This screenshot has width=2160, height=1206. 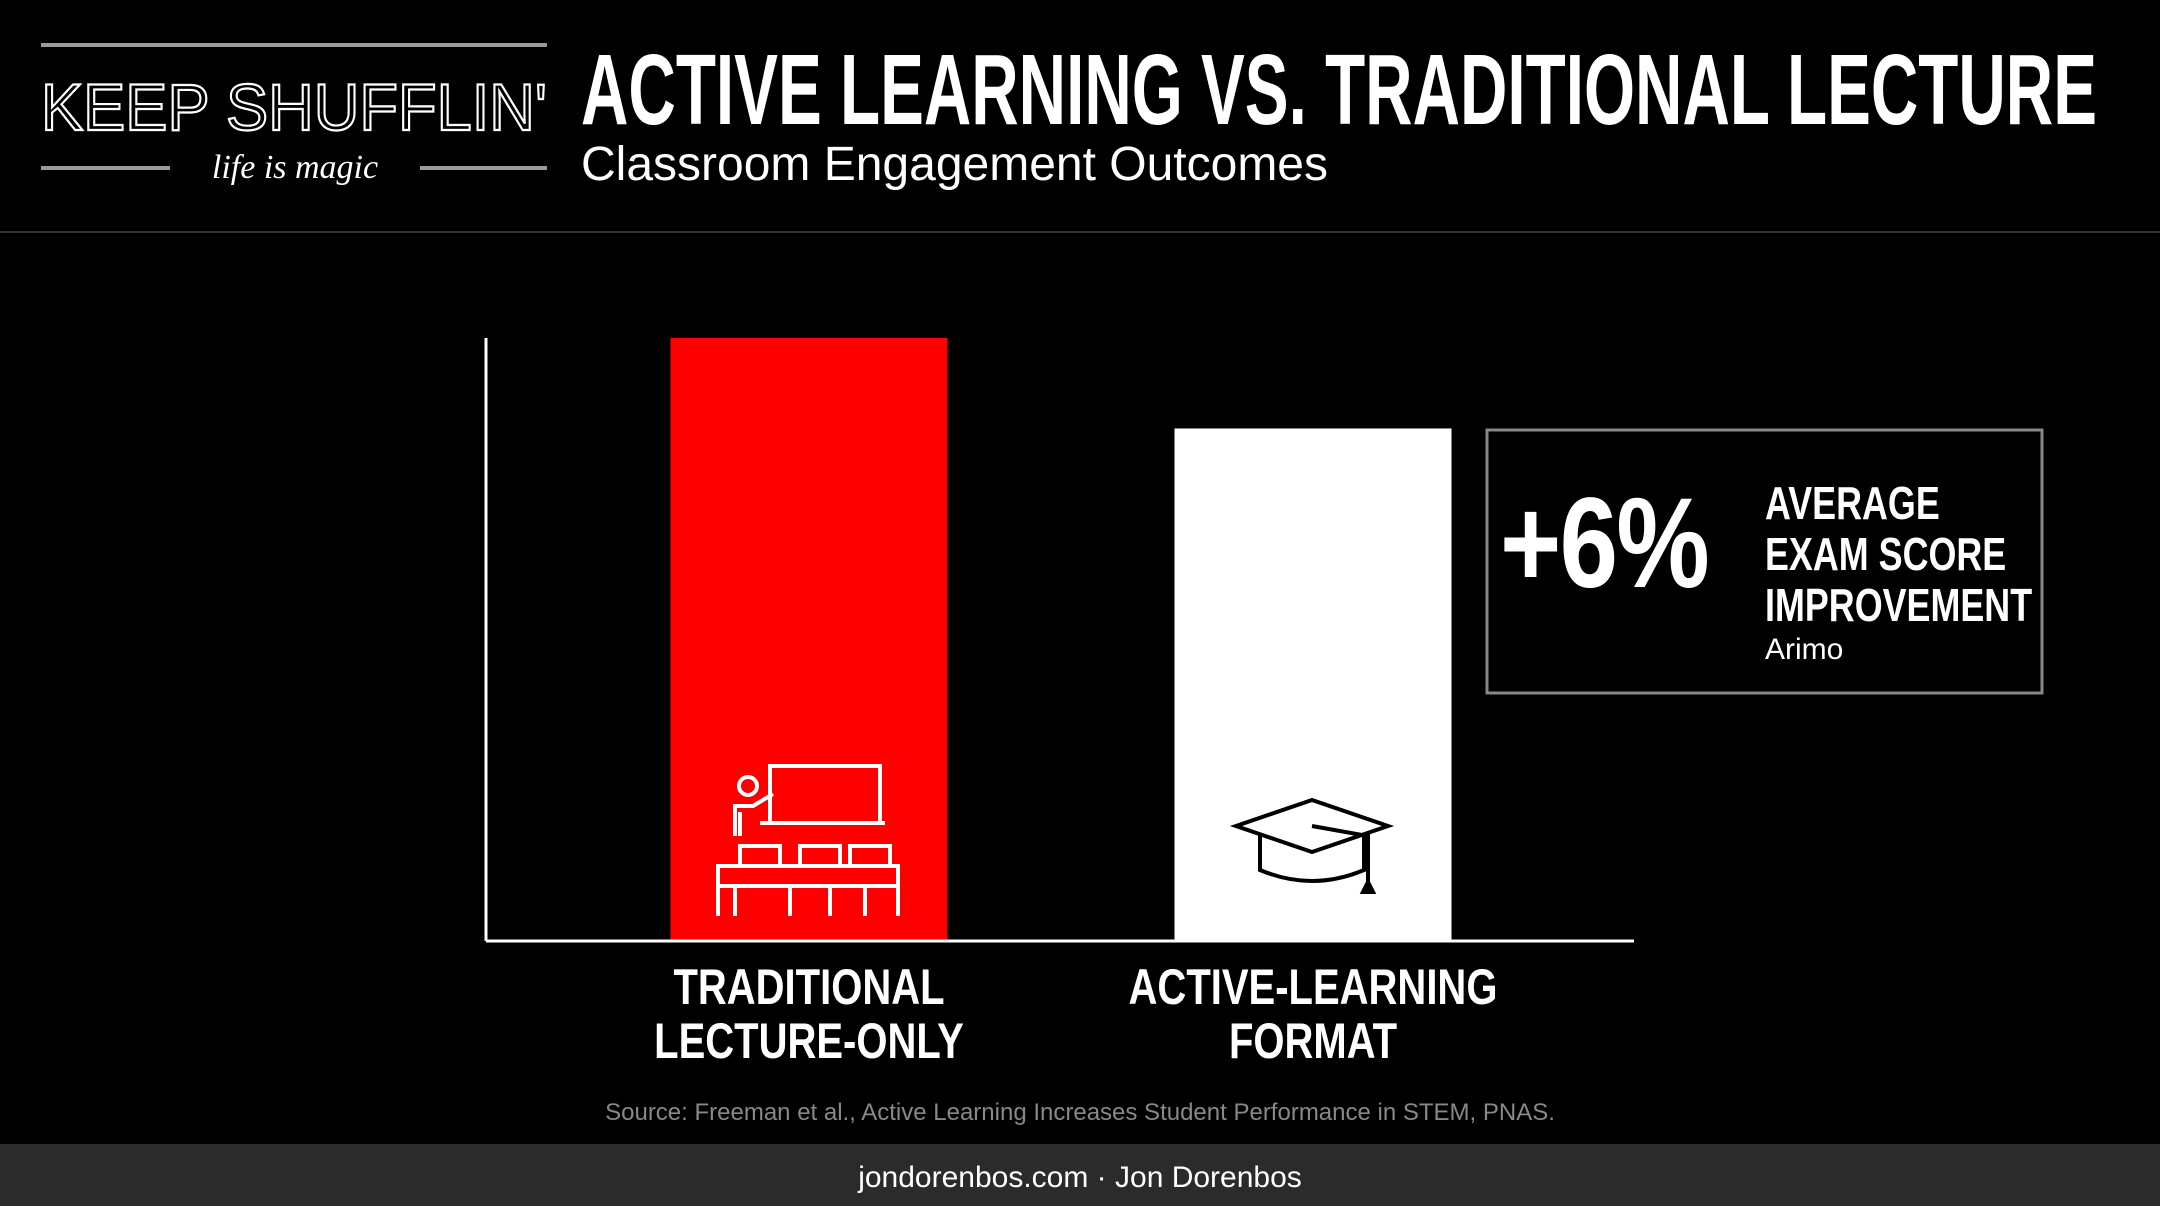 What do you see at coordinates (1339, 90) in the screenshot?
I see `chart-title: ACTIVE LEARNING VS. TRADITIONAL LECTURE` at bounding box center [1339, 90].